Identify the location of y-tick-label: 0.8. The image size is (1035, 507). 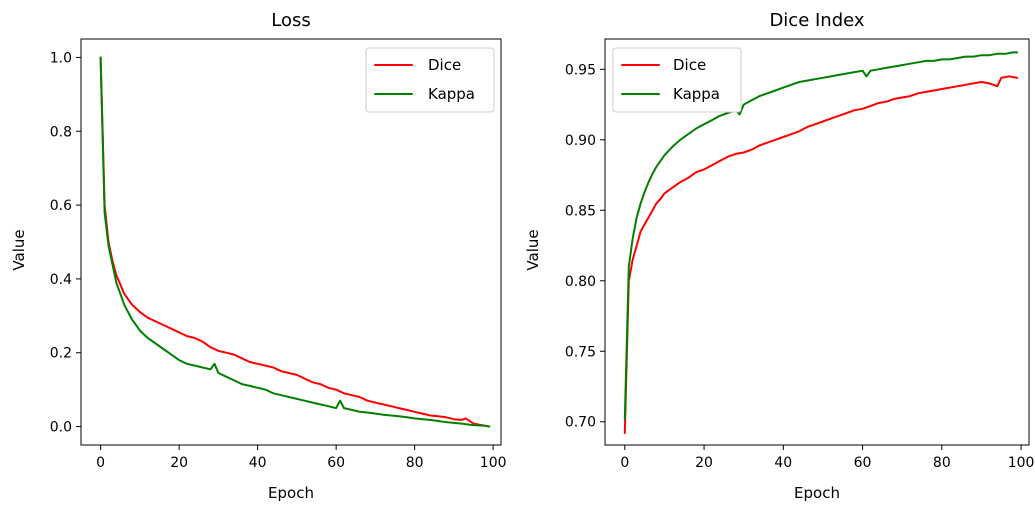
(61, 132).